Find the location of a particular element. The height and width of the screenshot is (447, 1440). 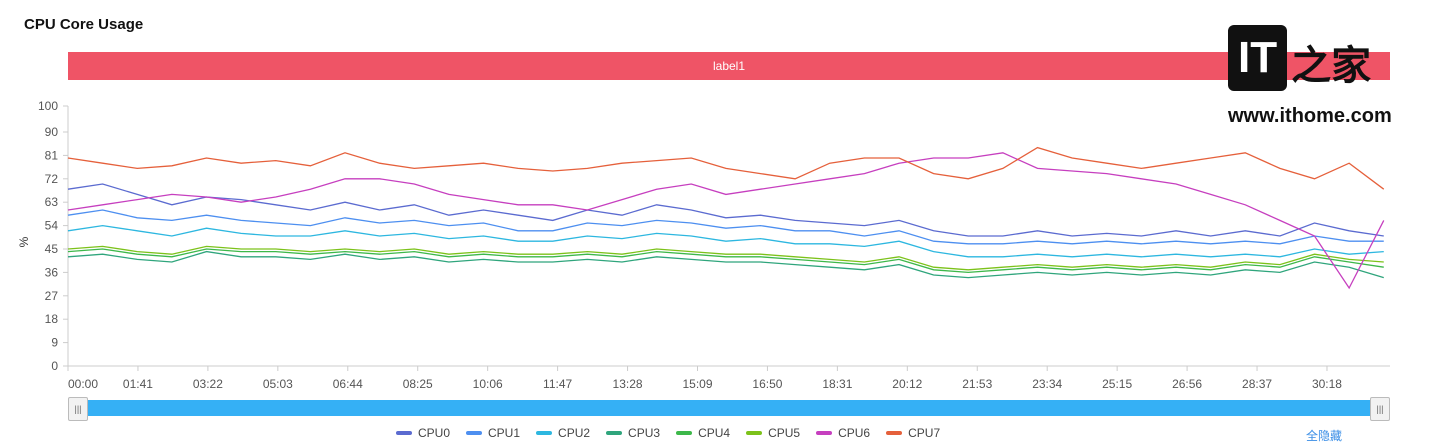

series-line-cpu0 is located at coordinates (725, 210).